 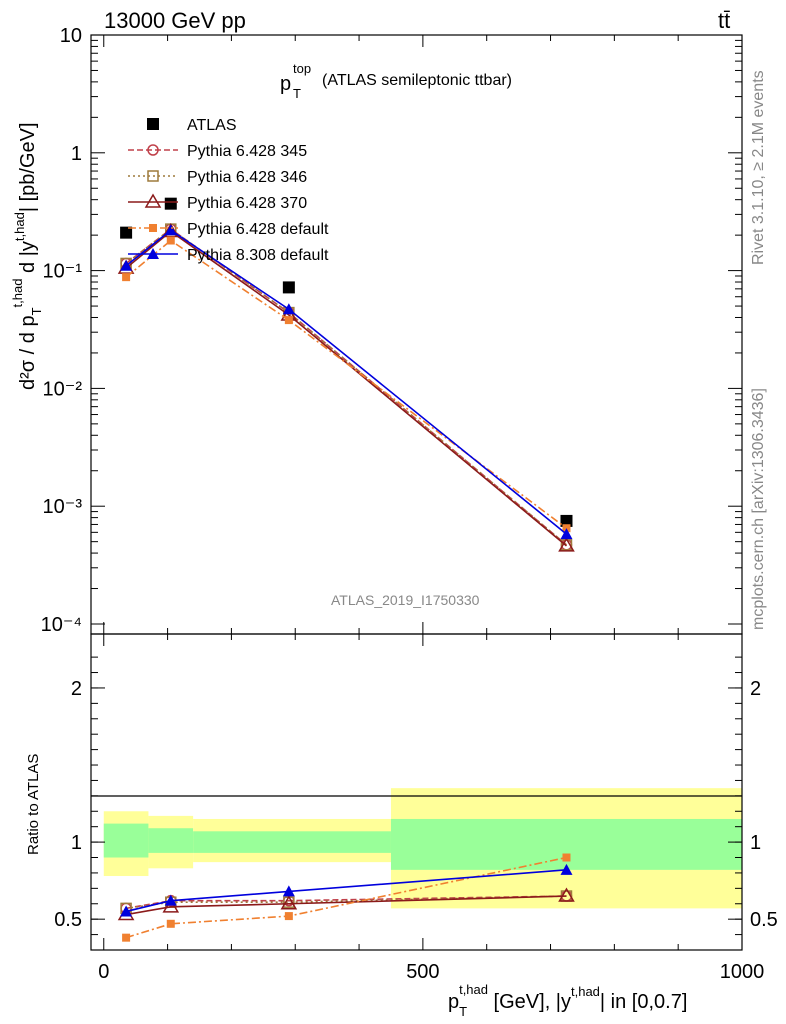 What do you see at coordinates (724, 20) in the screenshot?
I see `process-label: tt̄` at bounding box center [724, 20].